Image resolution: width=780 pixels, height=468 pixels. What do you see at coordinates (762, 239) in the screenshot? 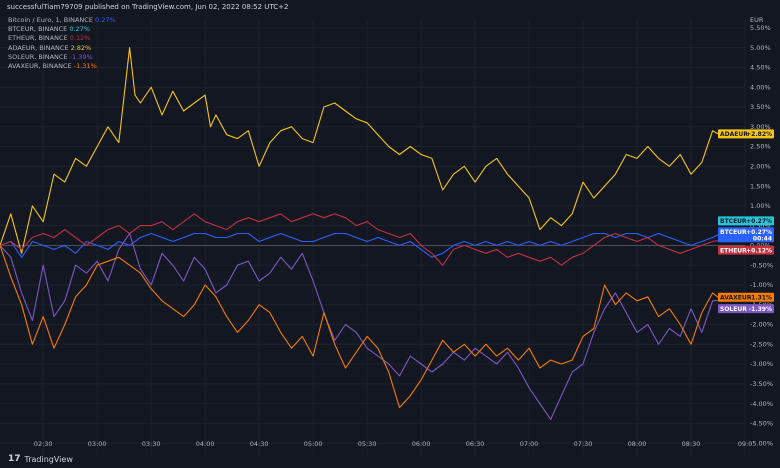
I see `price-label-countdown: 00:44` at bounding box center [762, 239].